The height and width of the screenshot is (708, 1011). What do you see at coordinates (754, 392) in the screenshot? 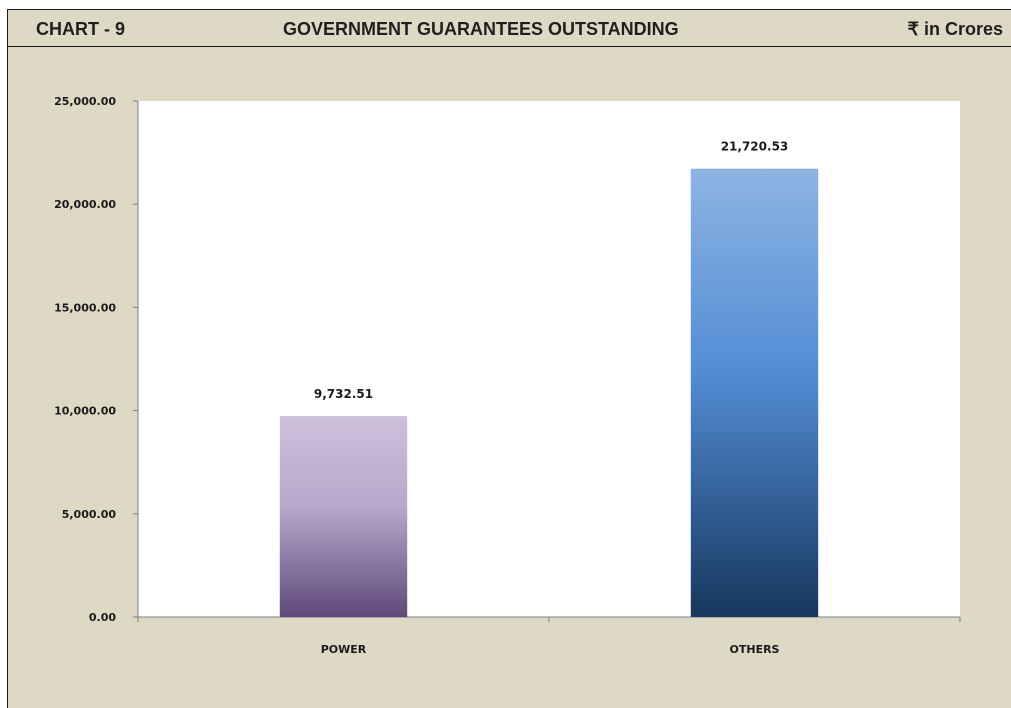
I see `bar-others` at bounding box center [754, 392].